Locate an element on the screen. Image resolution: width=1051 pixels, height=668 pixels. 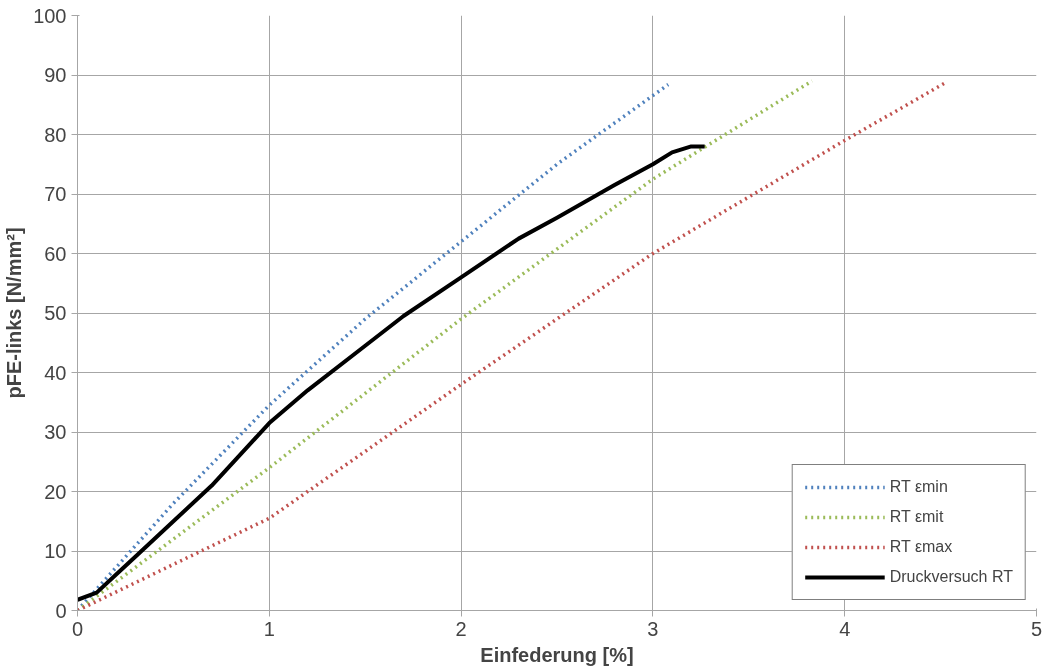
x-axis-title: Einfederung [%] is located at coordinates (557, 654).